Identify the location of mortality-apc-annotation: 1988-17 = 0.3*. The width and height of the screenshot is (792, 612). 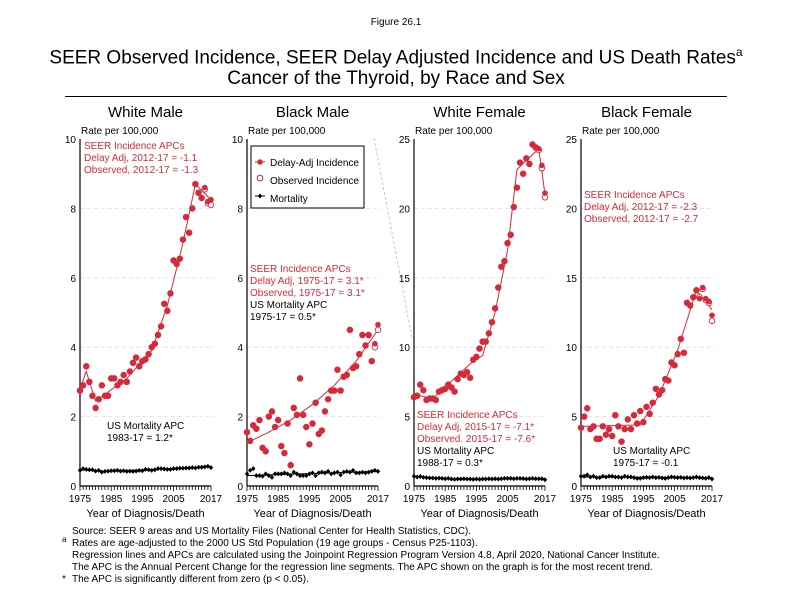
(450, 463).